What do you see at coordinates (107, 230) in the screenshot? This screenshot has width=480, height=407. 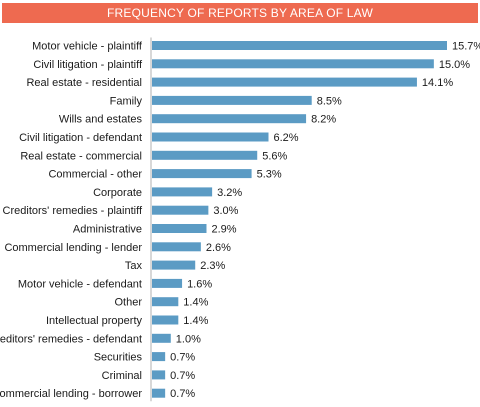 I see `category-label: Administrative` at bounding box center [107, 230].